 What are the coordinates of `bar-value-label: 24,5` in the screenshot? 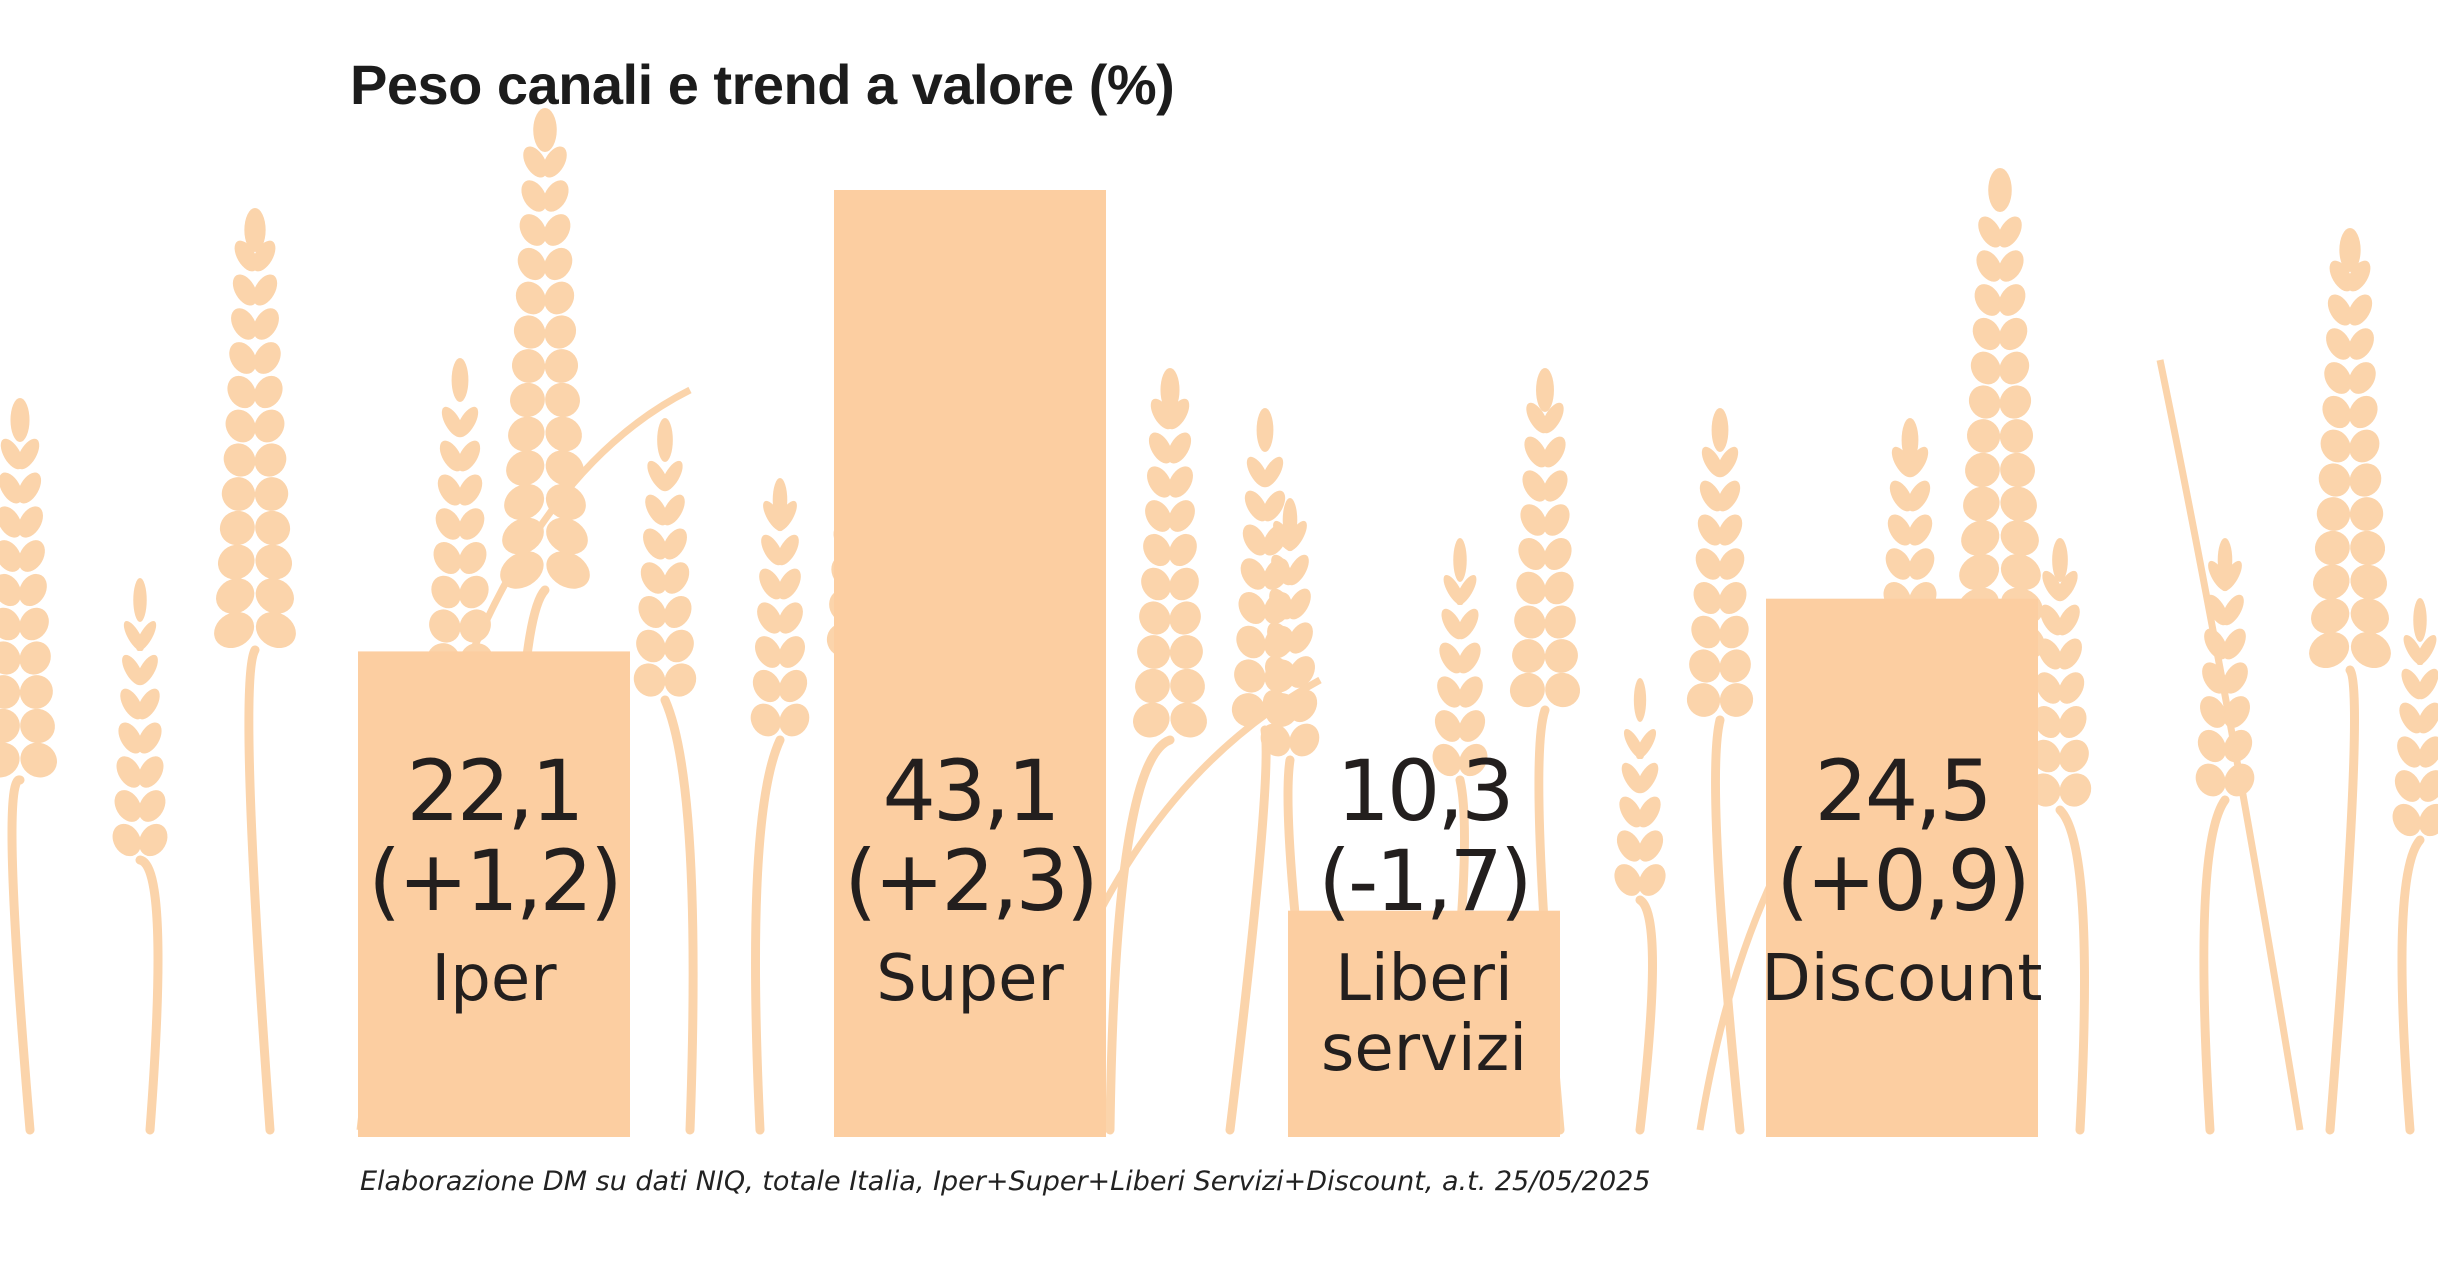 It's located at (1901, 791).